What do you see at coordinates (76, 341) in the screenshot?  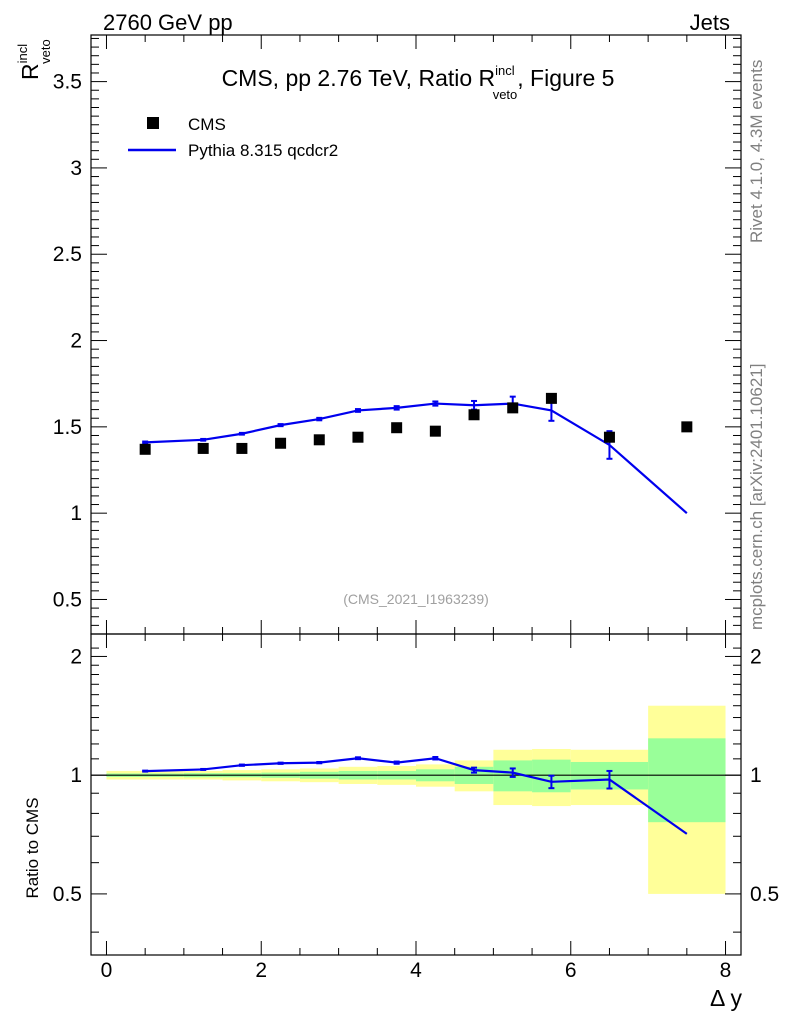 I see `y-tick-label-3: 2` at bounding box center [76, 341].